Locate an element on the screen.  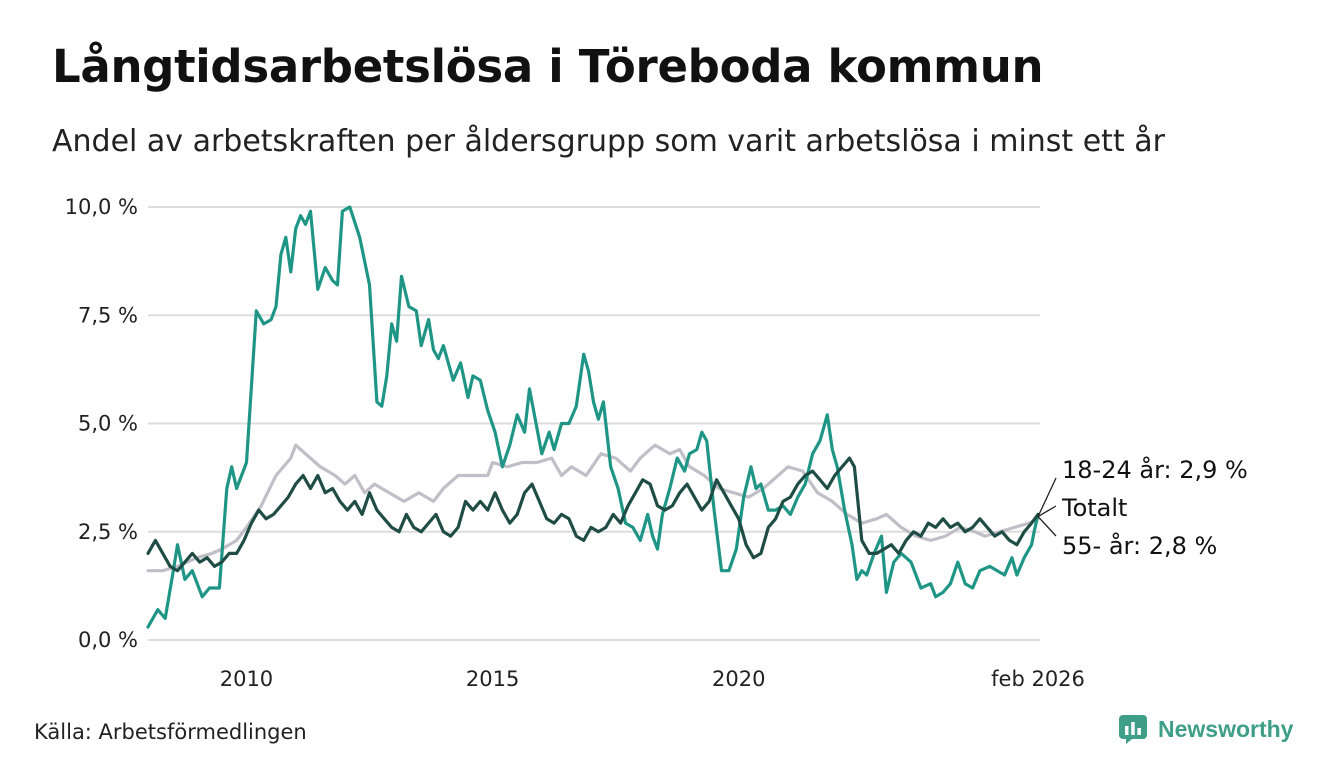
end-label: Totalt is located at coordinates (1094, 508).